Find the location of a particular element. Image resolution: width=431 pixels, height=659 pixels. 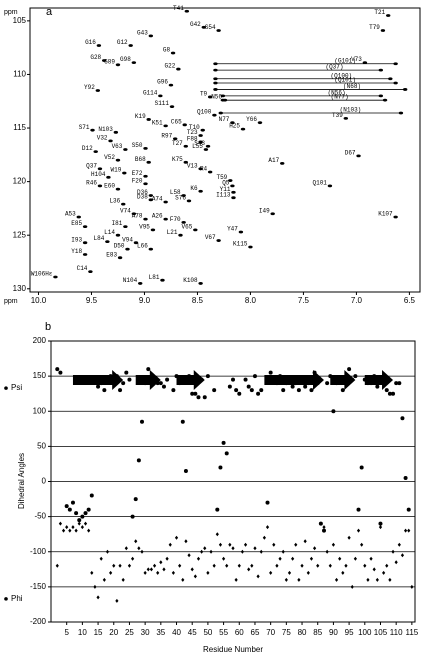

panel-label: b is located at coordinates (48, 327).